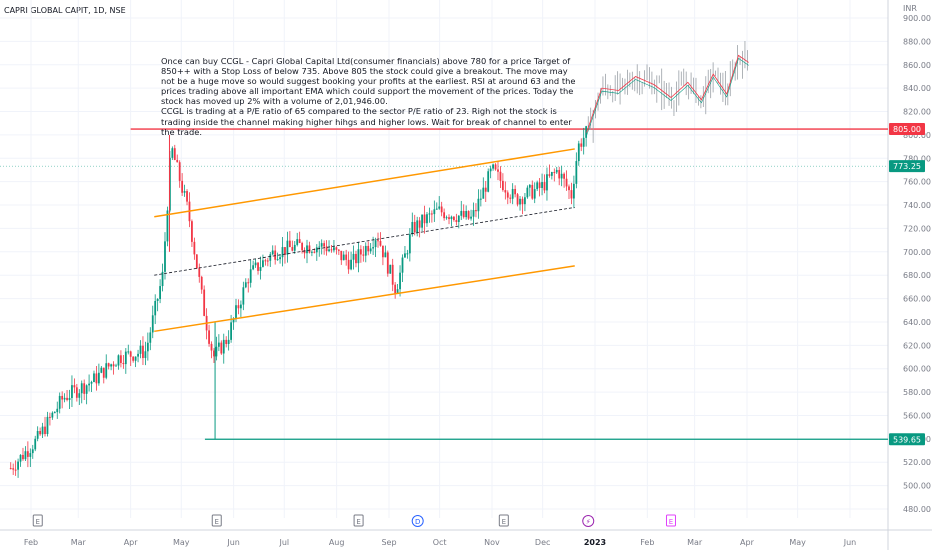  I want to click on y-tick-label: 740.00, so click(917, 205).